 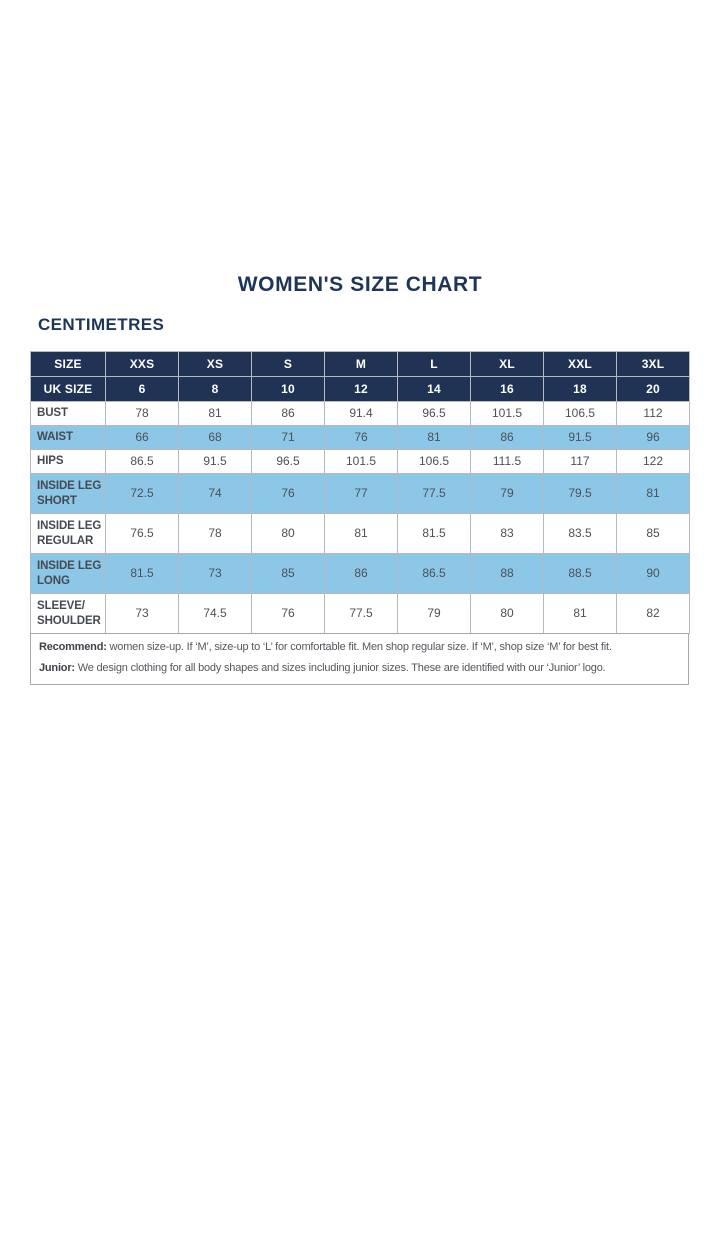 I want to click on note-recommend-label: Recommend:, so click(x=73, y=647).